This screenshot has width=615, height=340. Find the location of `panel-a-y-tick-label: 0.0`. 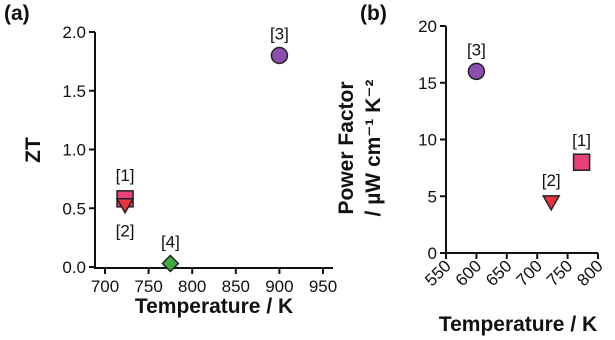

panel-a-y-tick-label: 0.0 is located at coordinates (74, 267).